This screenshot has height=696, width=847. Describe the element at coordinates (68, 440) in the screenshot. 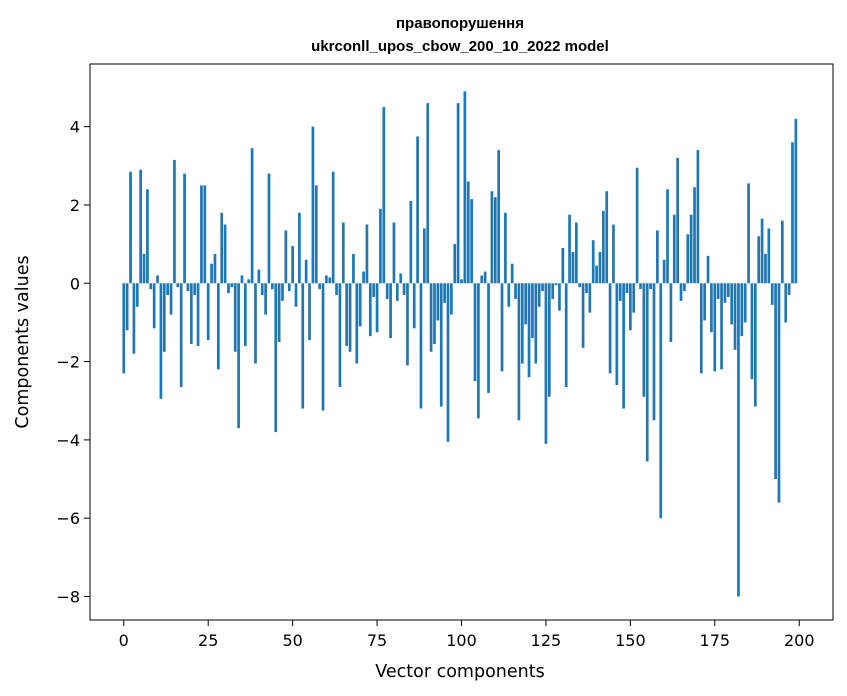

I see `y-tick-label--4: −4` at that location.